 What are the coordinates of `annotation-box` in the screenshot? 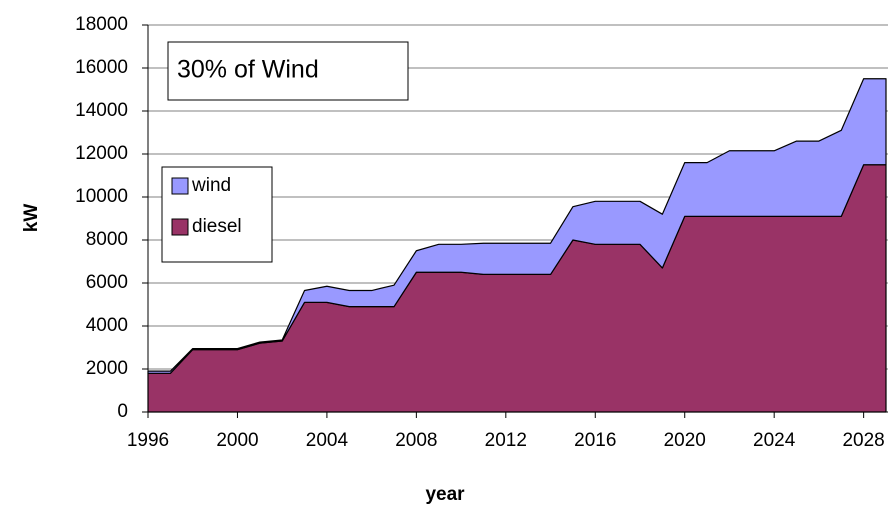 It's located at (288, 71).